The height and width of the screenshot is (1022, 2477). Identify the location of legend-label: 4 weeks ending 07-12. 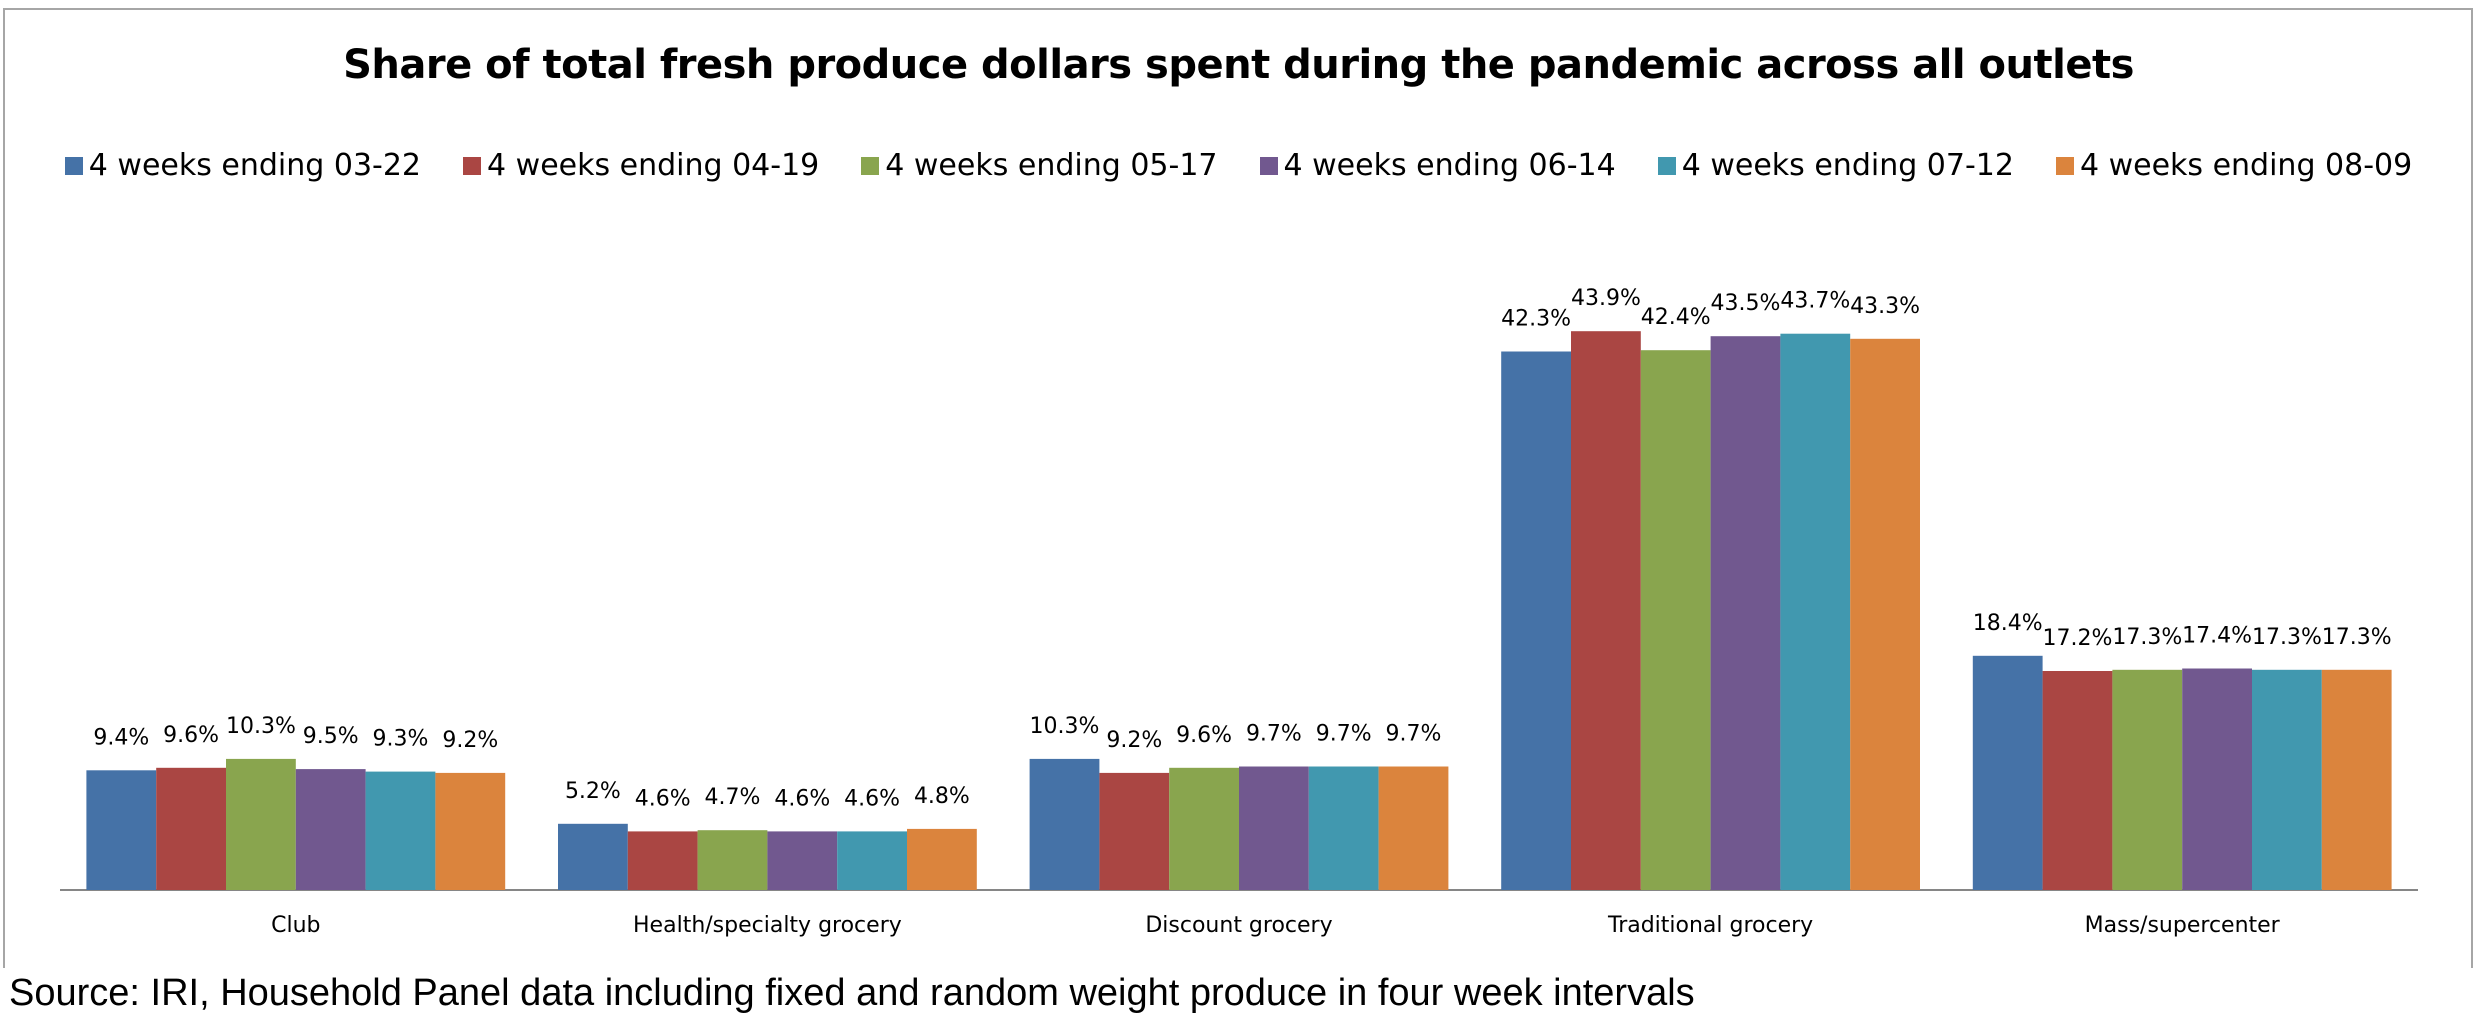
(1847, 165).